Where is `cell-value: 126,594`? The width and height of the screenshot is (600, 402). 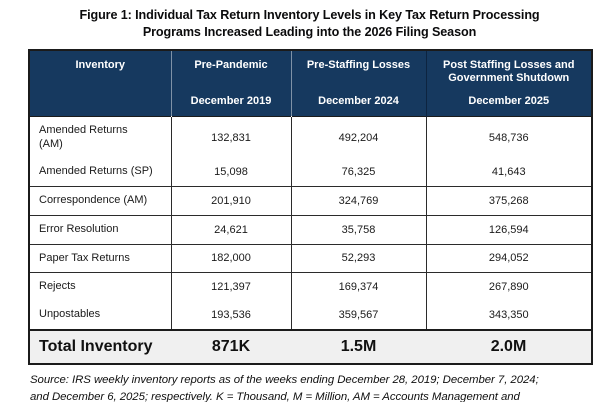
cell-value: 126,594 is located at coordinates (508, 229).